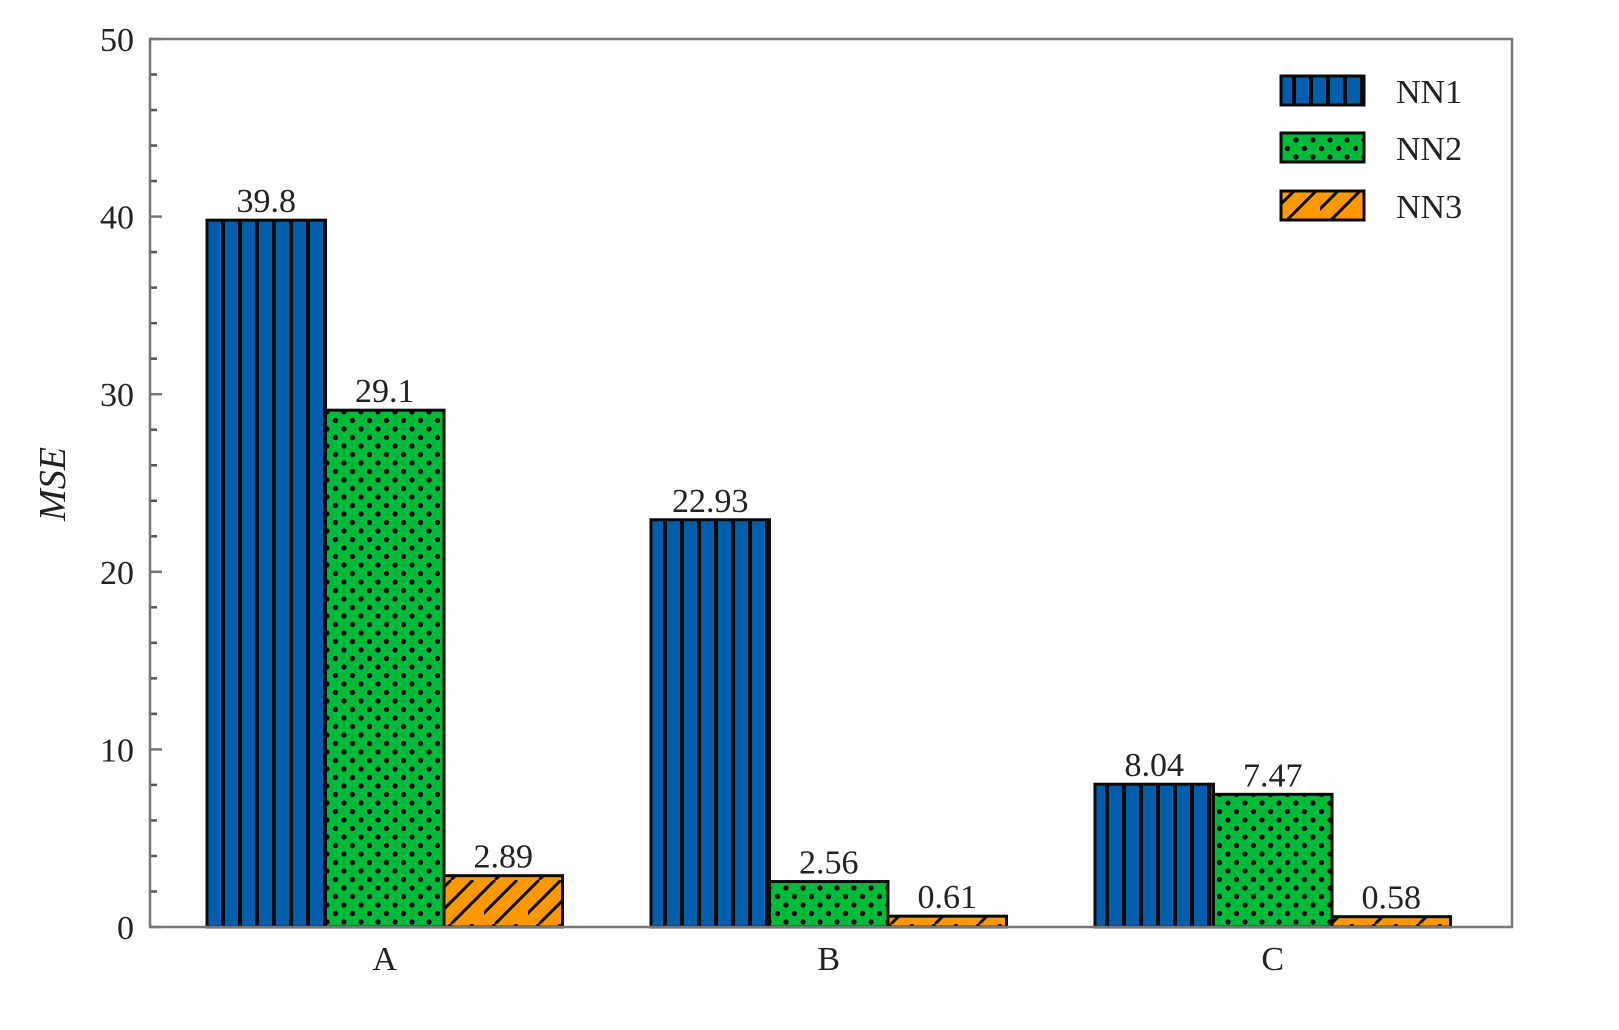 The height and width of the screenshot is (1030, 1619). I want to click on bar-nn3-b, so click(947, 921).